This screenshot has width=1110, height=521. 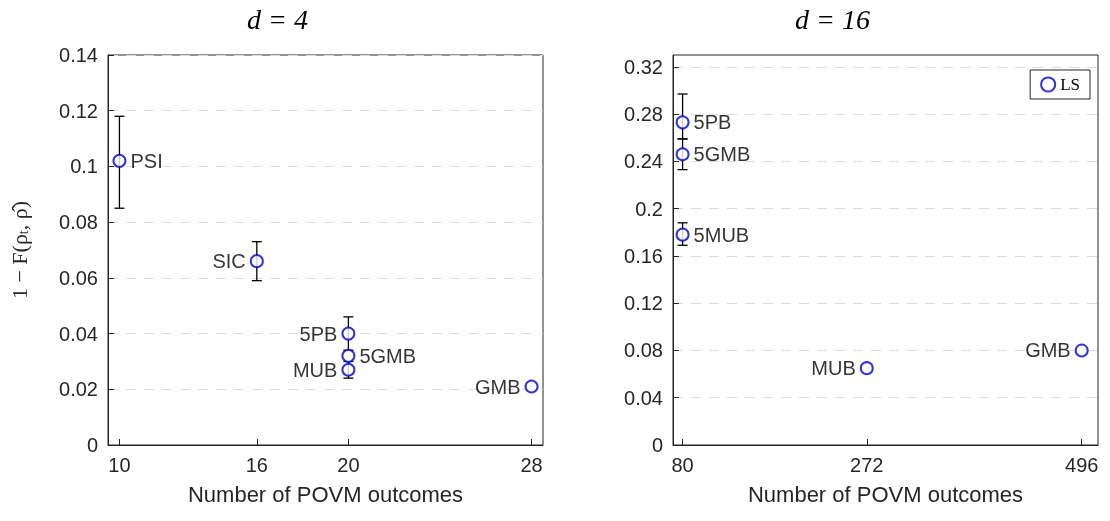 I want to click on y-tick-label: 0.32, so click(x=643, y=66).